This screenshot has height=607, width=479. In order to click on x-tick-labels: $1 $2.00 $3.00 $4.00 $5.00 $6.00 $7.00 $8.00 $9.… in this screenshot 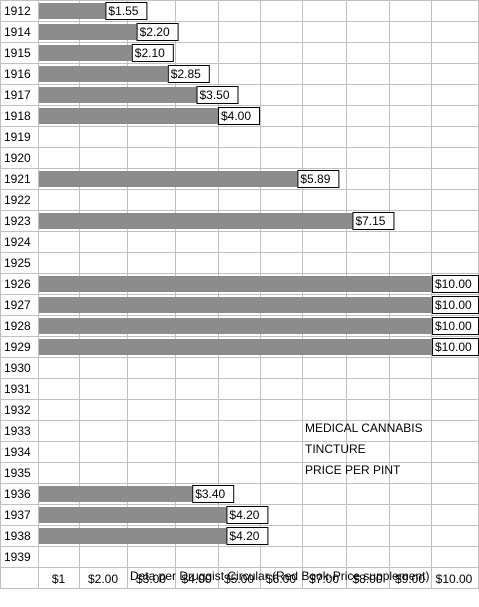, I will do `click(262, 579)`.